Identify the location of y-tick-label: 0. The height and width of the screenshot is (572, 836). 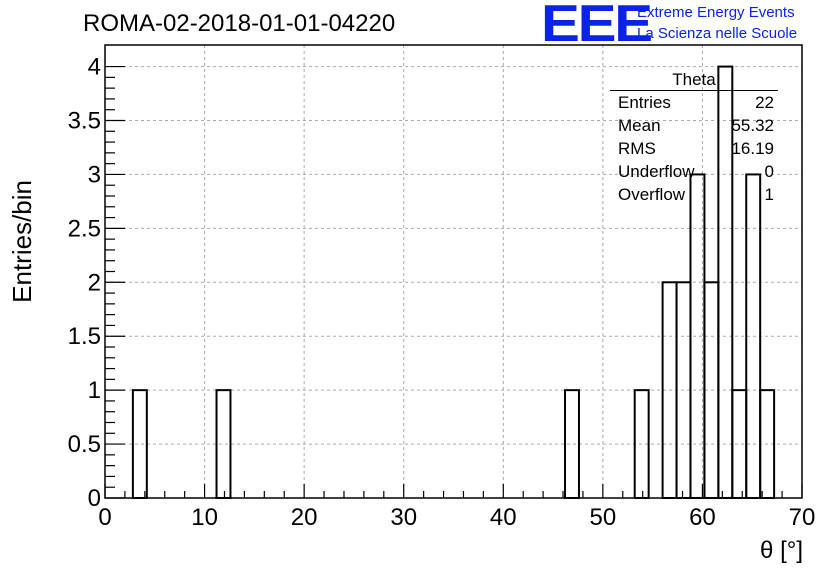
(94, 498).